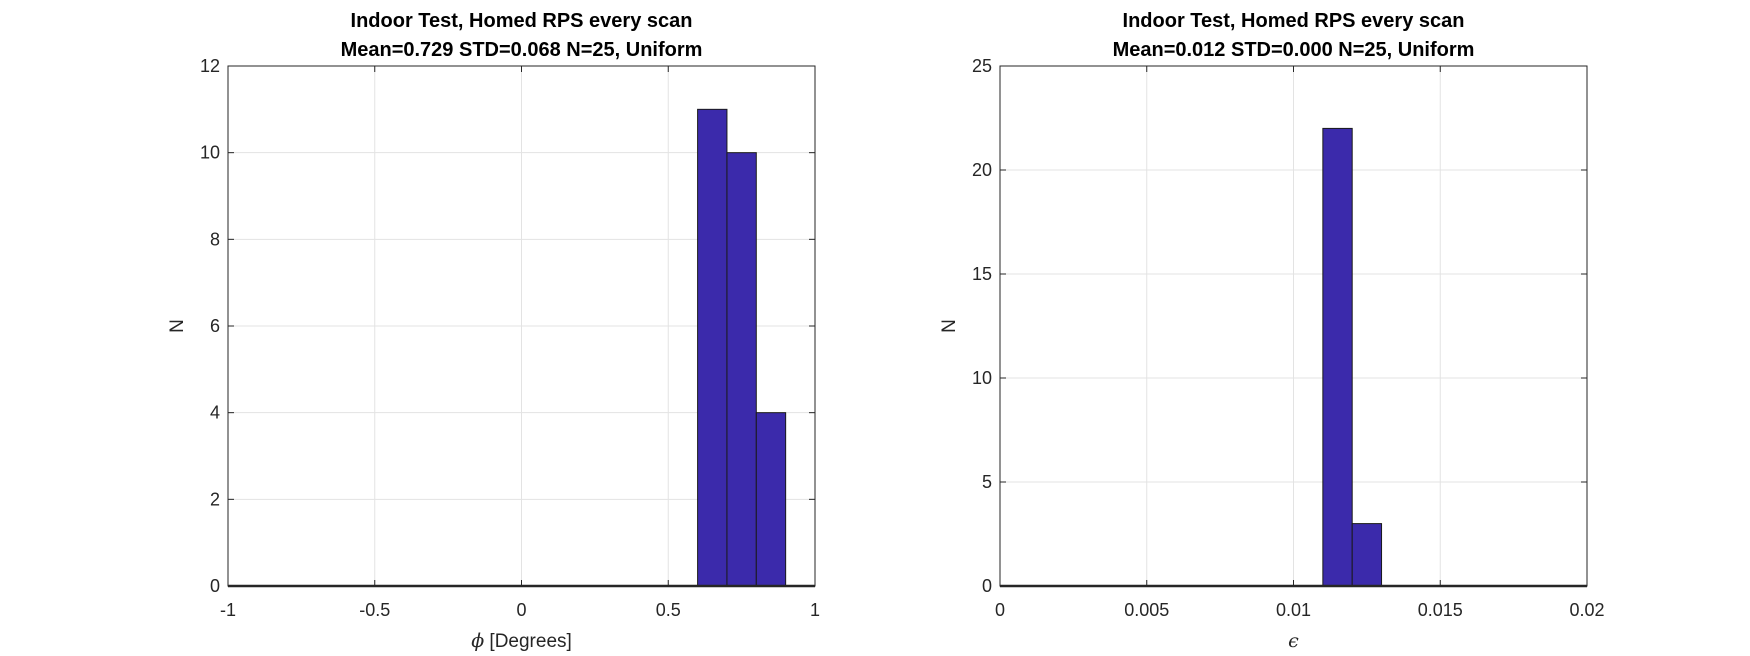  What do you see at coordinates (982, 274) in the screenshot?
I see `y-tick-label: 15` at bounding box center [982, 274].